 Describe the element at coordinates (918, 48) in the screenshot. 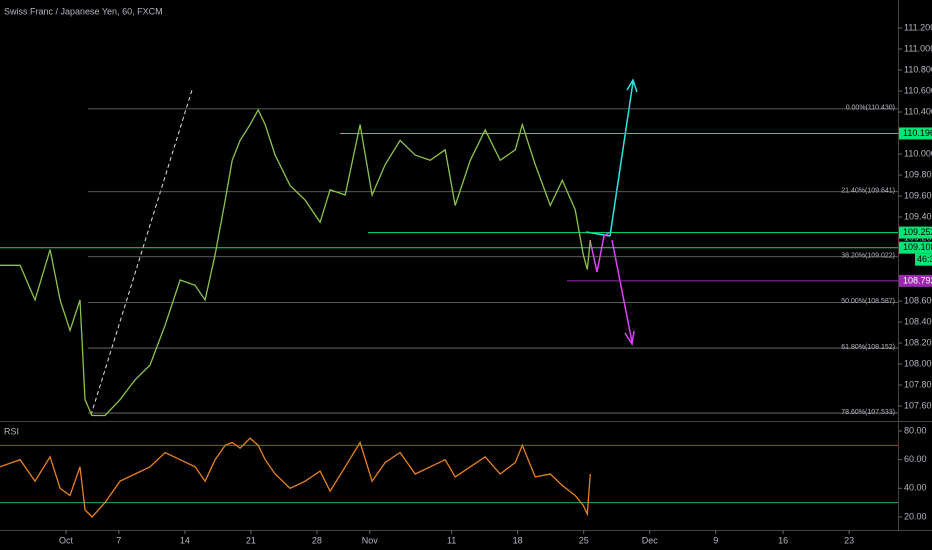

I see `y-tick-label: 111.000` at that location.